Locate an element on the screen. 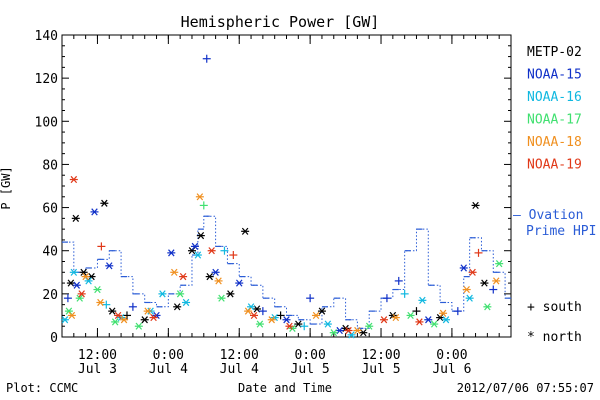  y-tick-label: 100 is located at coordinates (46, 122).